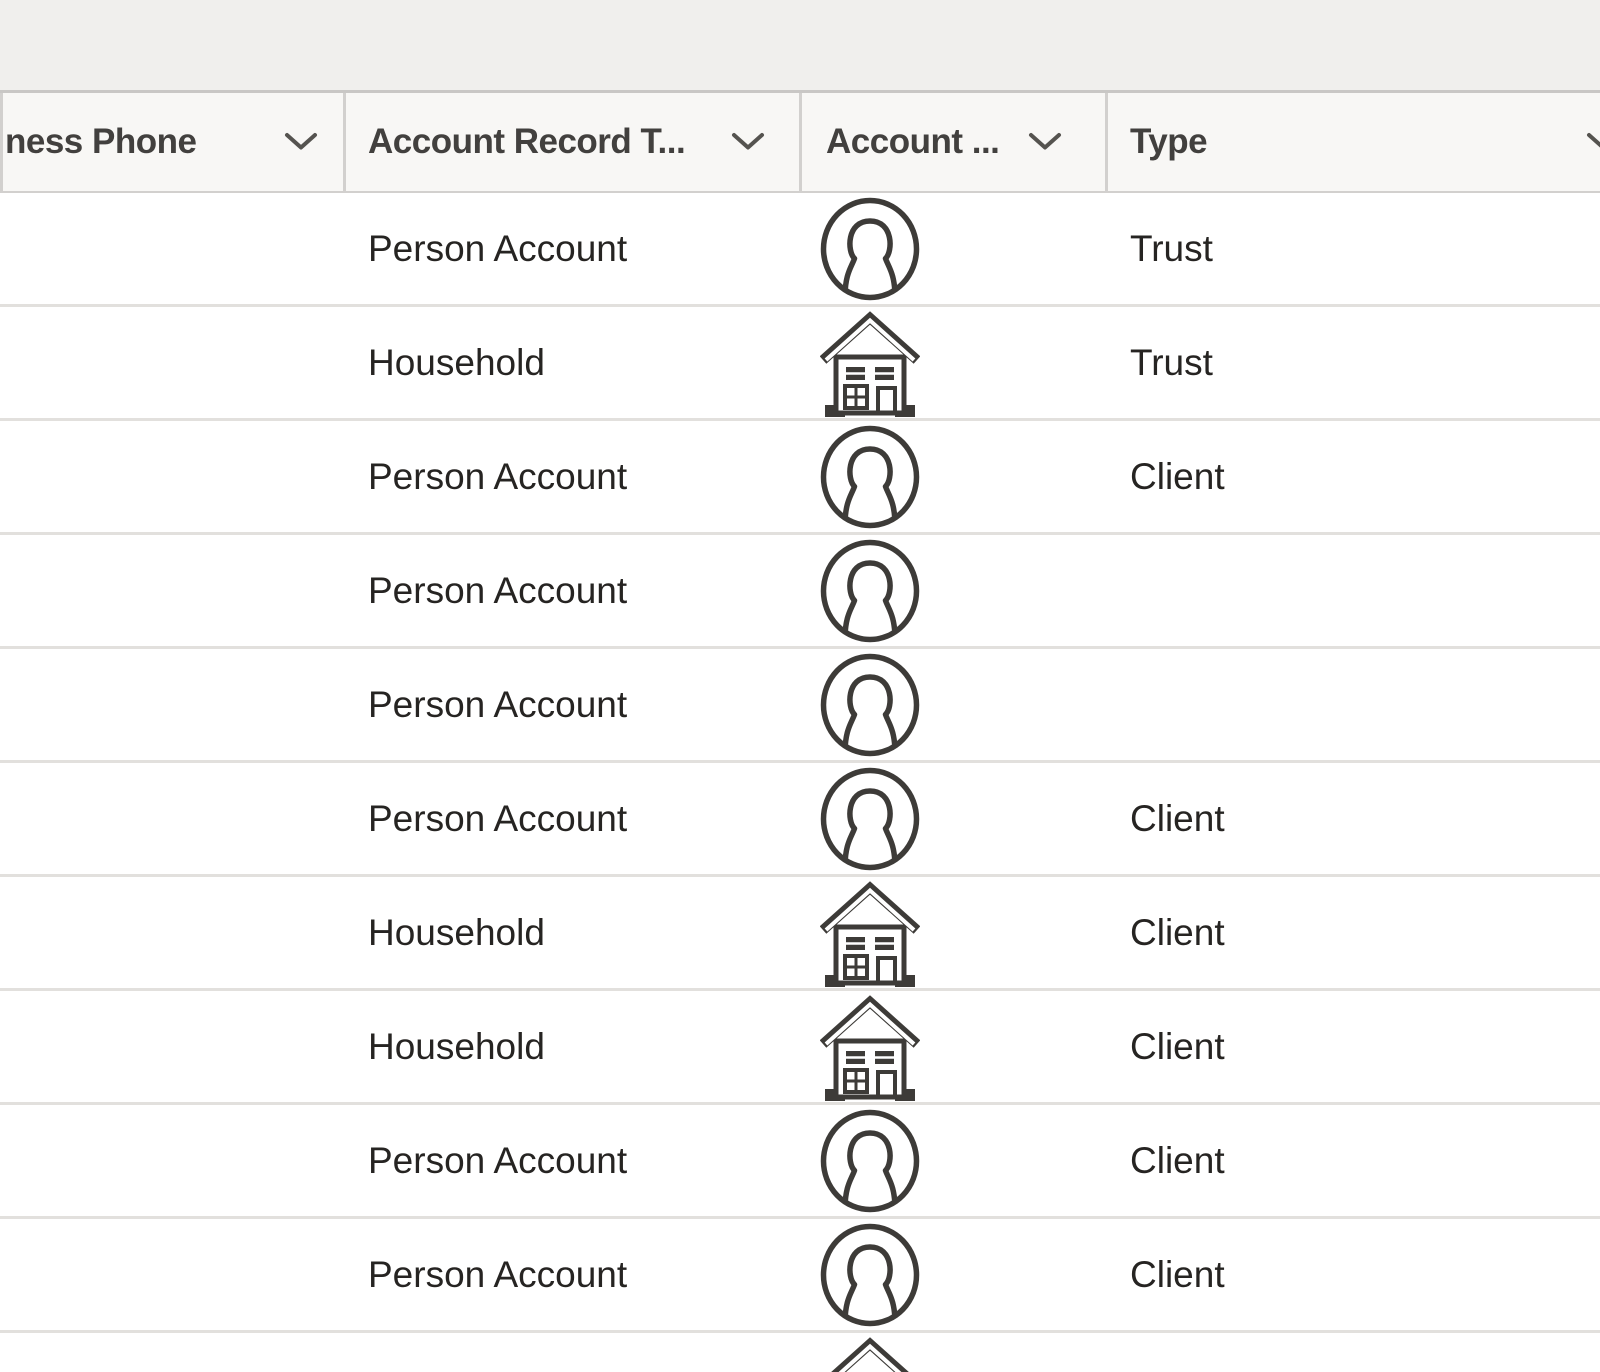 This screenshot has width=1600, height=1372. Describe the element at coordinates (800, 46) in the screenshot. I see `toolbar-area` at that location.